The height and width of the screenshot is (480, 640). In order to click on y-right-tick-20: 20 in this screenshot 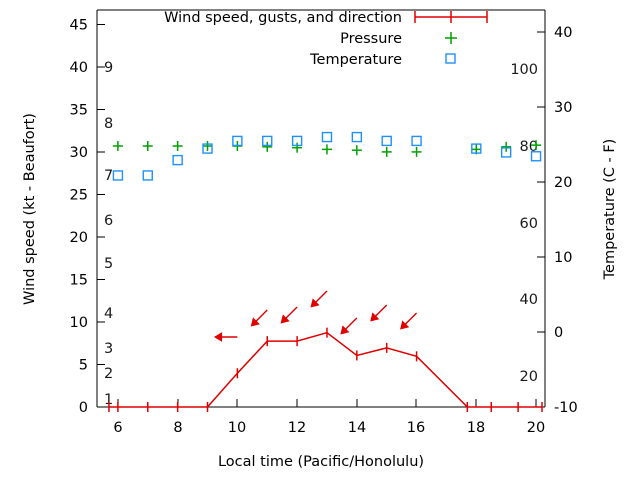, I will do `click(563, 183)`.